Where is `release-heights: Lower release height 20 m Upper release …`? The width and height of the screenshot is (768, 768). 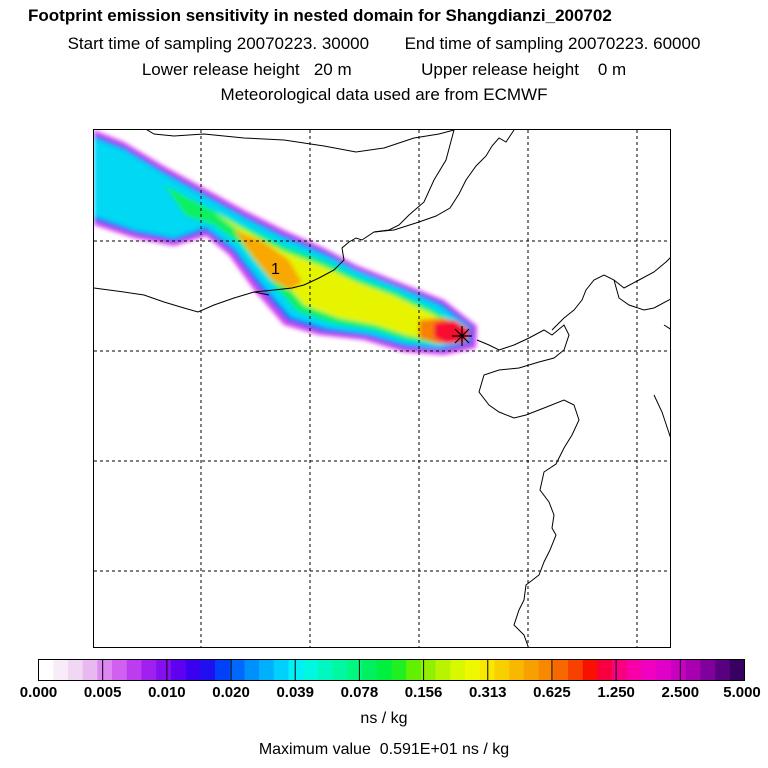 release-heights: Lower release height 20 m Upper release … is located at coordinates (384, 70).